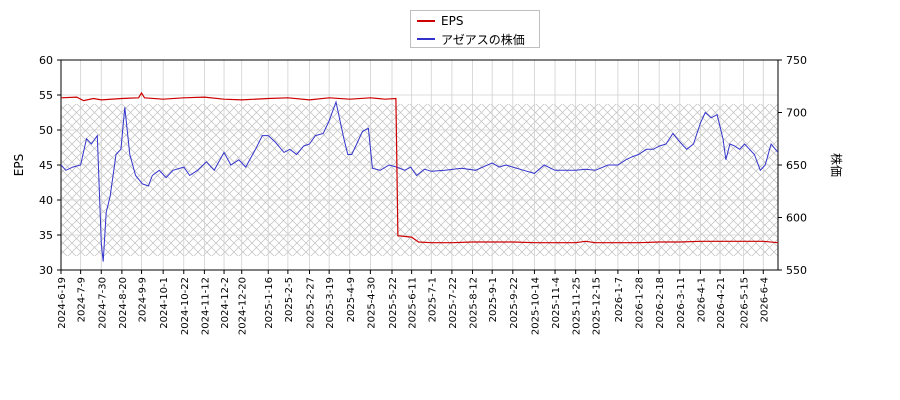 The height and width of the screenshot is (400, 900). I want to click on legend-label-price: アゼアスの株価, so click(483, 39).